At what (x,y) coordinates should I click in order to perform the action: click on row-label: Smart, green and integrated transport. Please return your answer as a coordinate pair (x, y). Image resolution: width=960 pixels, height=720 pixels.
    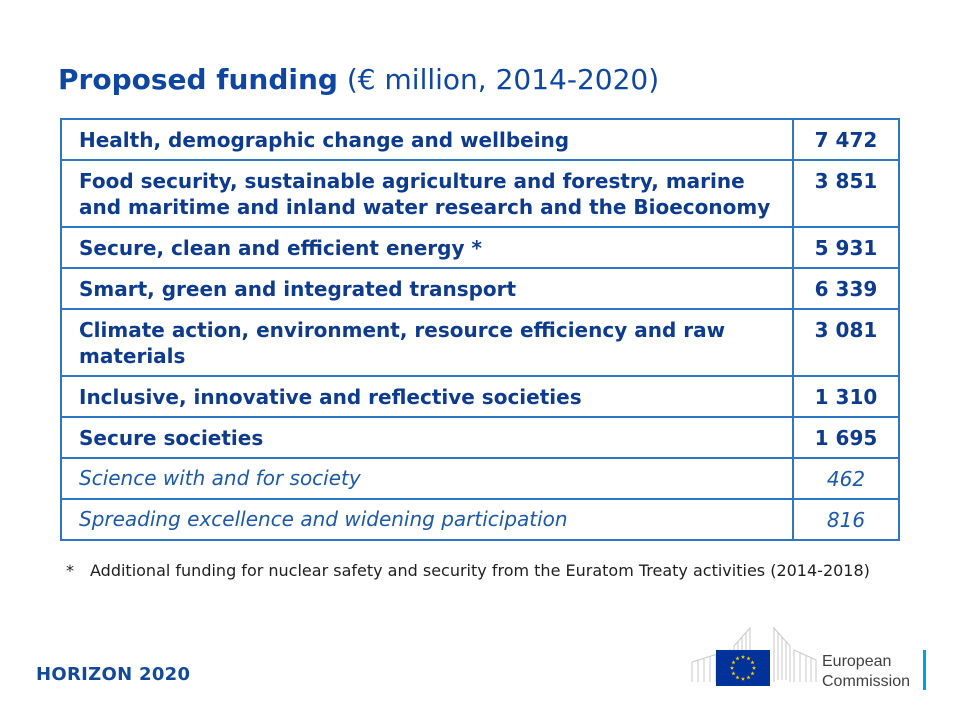
    Looking at the image, I should click on (427, 288).